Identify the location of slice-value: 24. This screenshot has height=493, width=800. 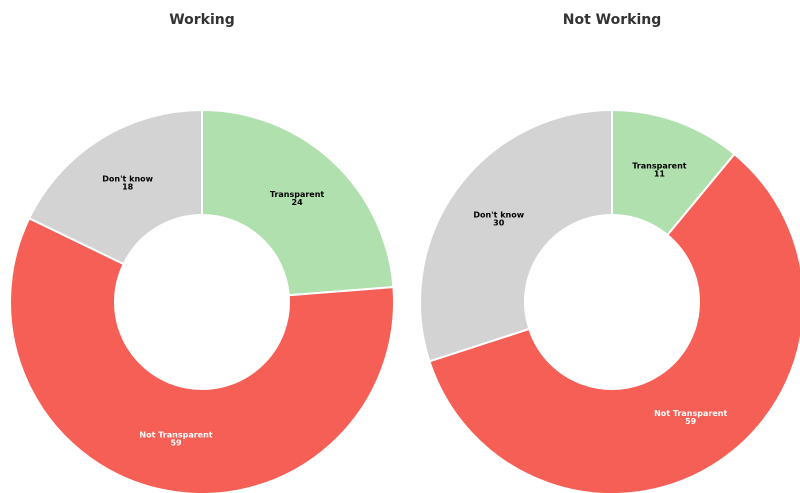
(298, 202).